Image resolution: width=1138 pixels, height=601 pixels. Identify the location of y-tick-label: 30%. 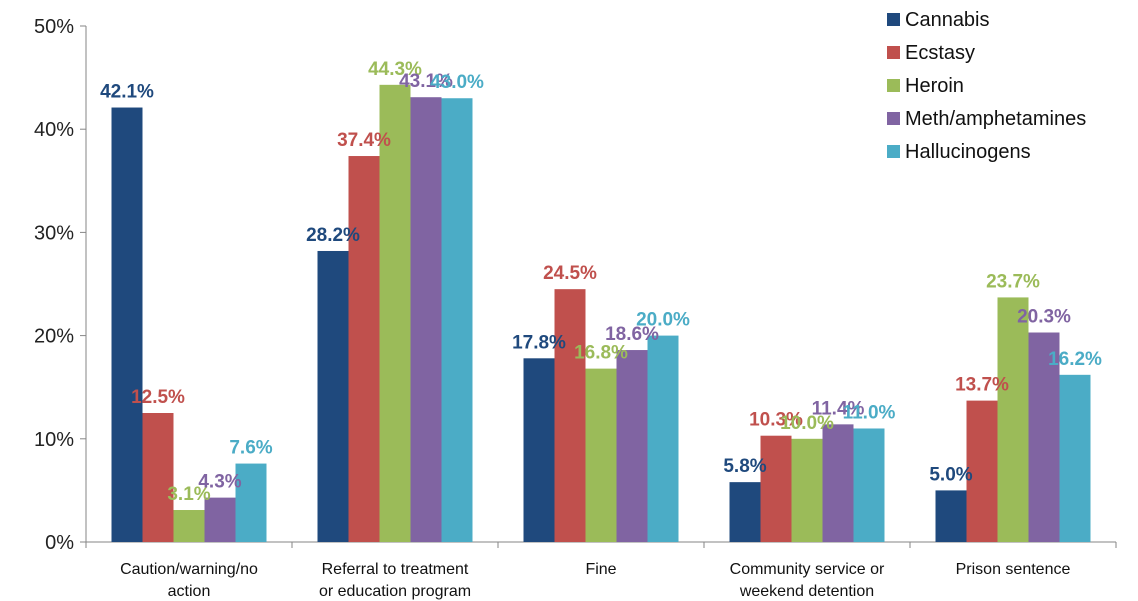
(54, 233).